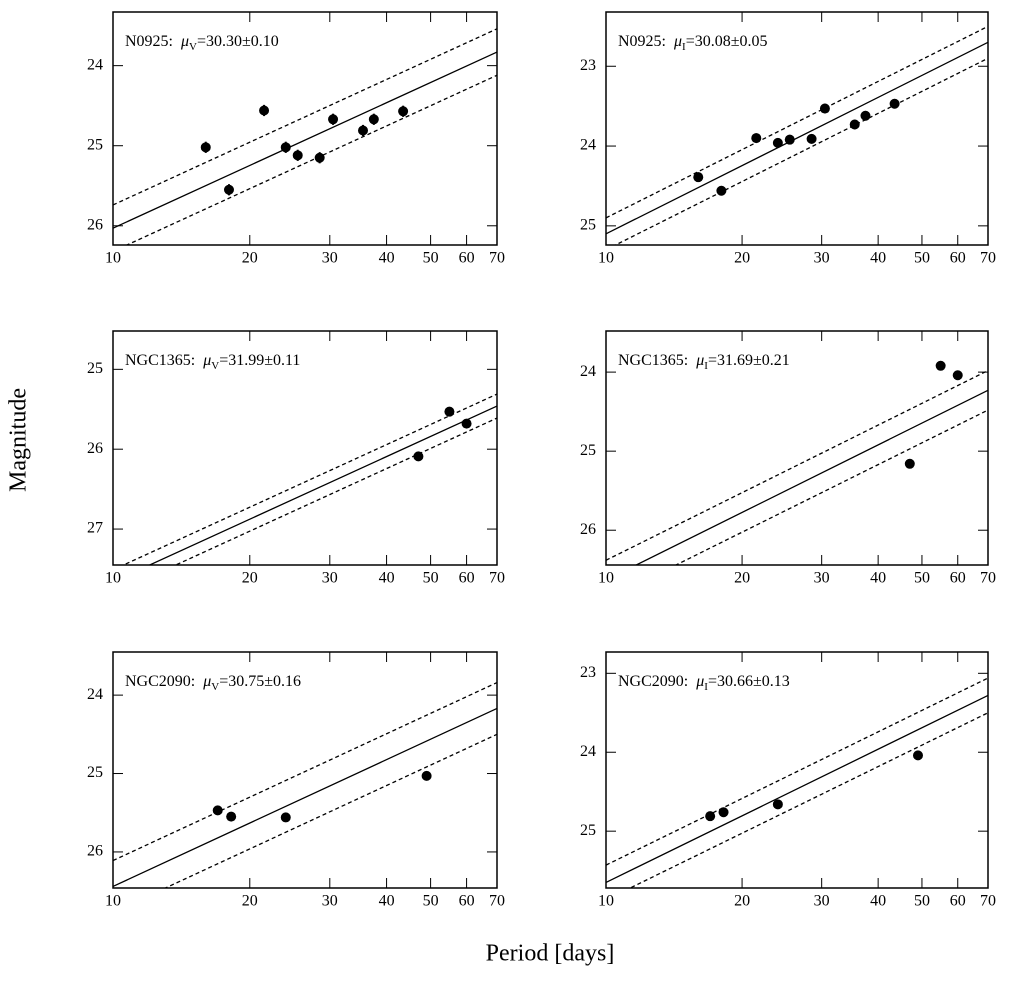 The height and width of the screenshot is (984, 1011). I want to click on panel-label: NGC2090: μV=30.75±0.16, so click(213, 683).